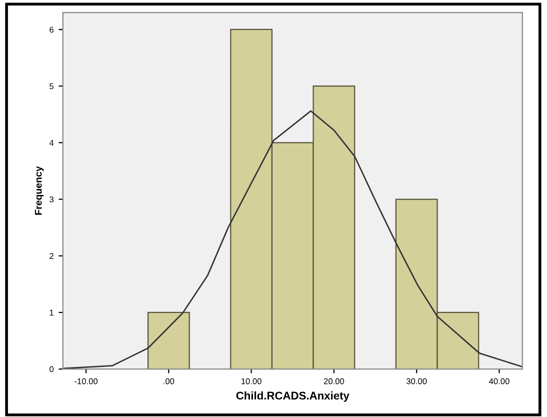  What do you see at coordinates (52, 199) in the screenshot?
I see `y-tick-label: 3` at bounding box center [52, 199].